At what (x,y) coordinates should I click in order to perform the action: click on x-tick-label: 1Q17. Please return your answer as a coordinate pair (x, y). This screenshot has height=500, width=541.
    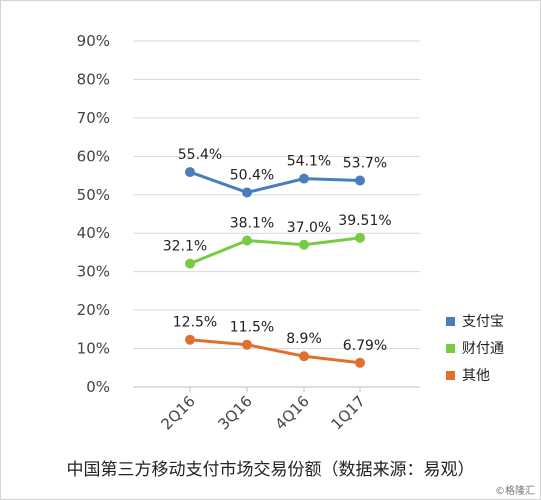
    Looking at the image, I should click on (348, 412).